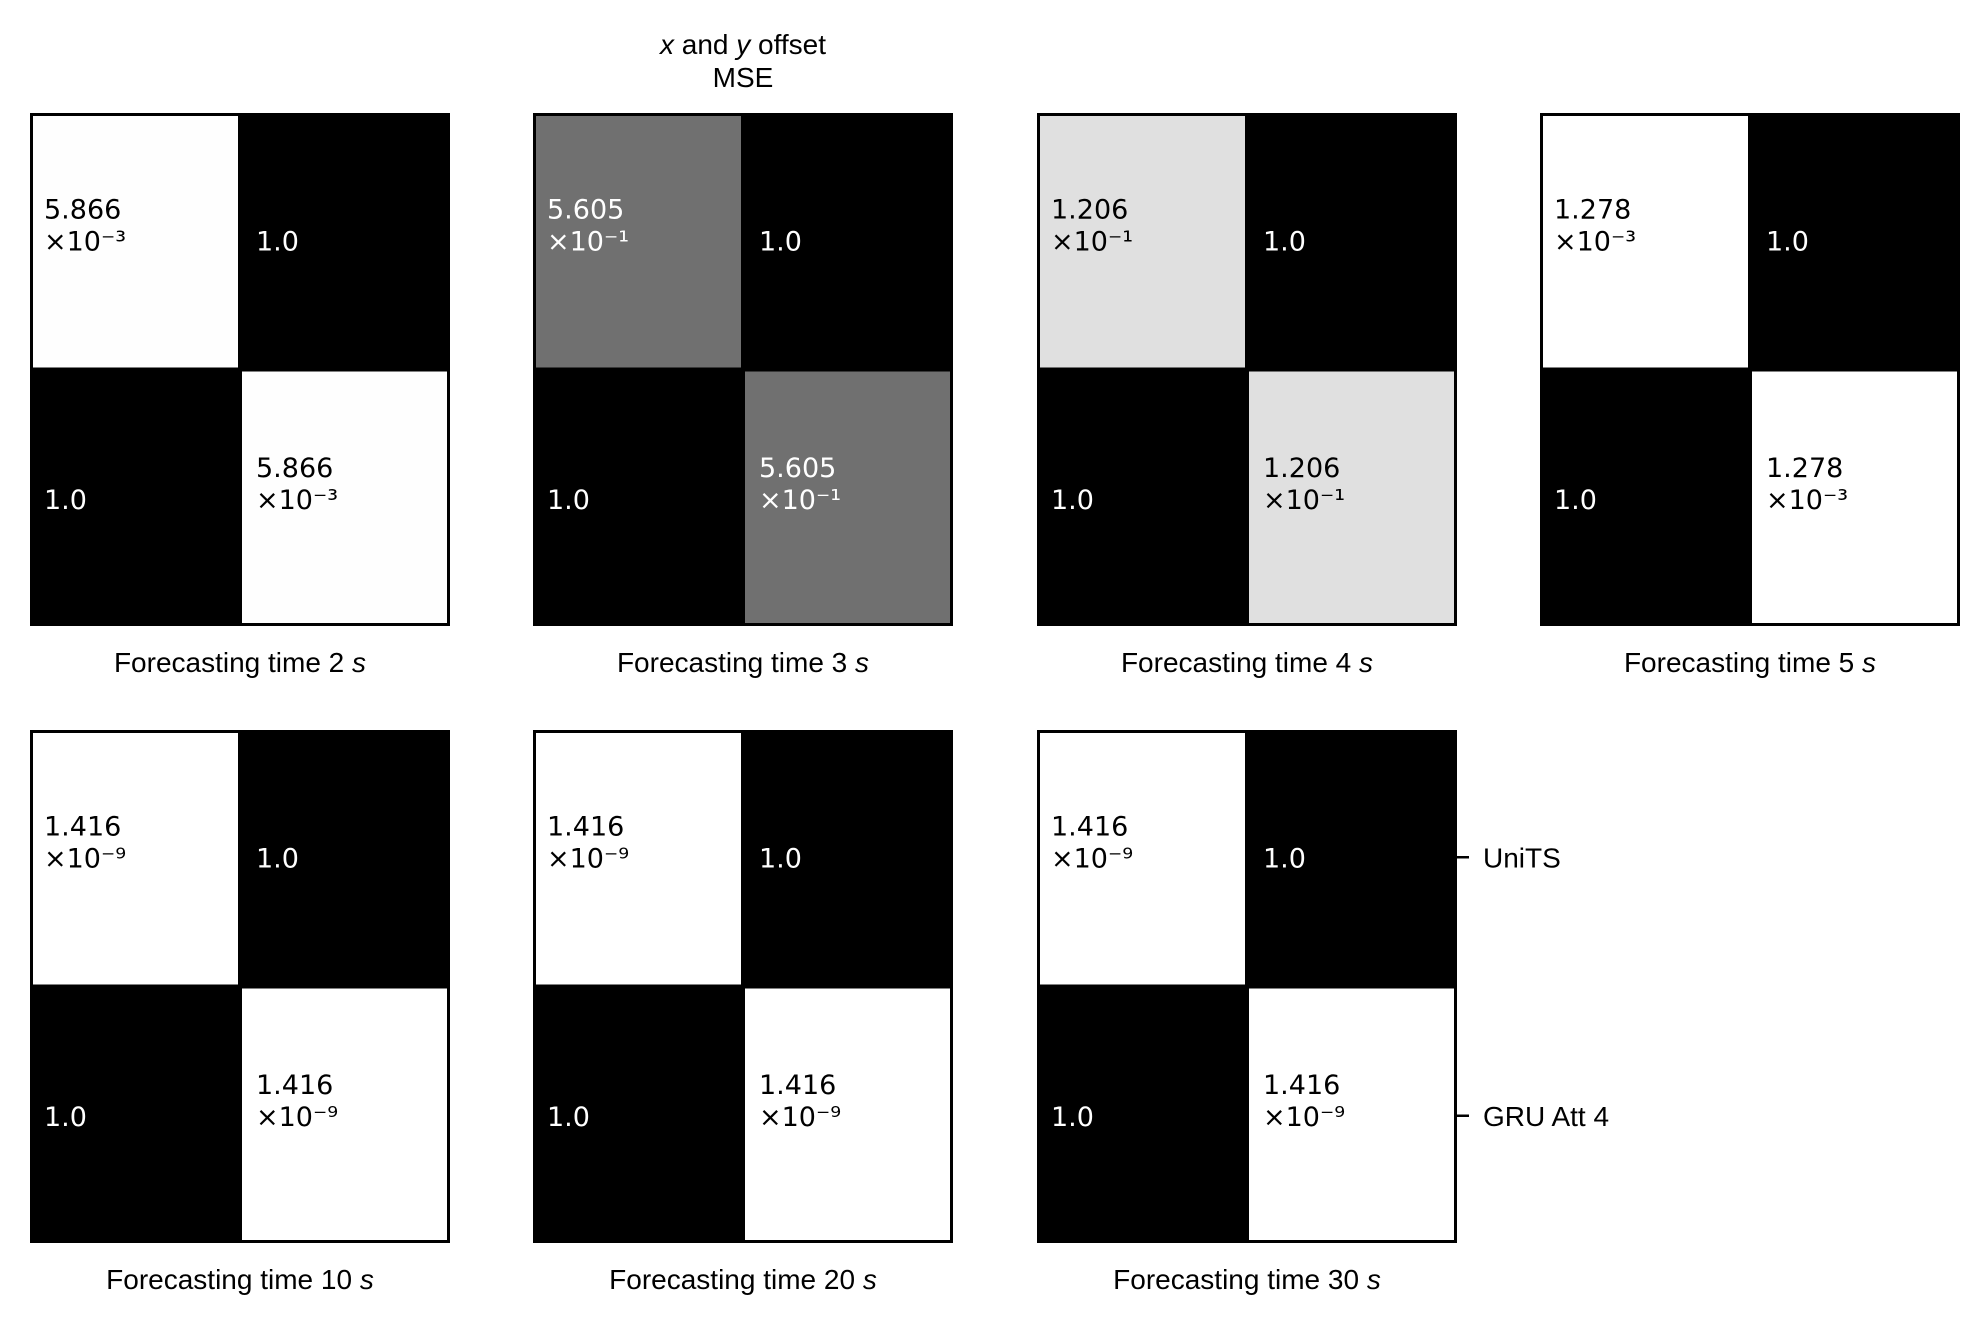 The height and width of the screenshot is (1317, 1982). What do you see at coordinates (743, 662) in the screenshot?
I see `panel-title: Forecasting time 3 s` at bounding box center [743, 662].